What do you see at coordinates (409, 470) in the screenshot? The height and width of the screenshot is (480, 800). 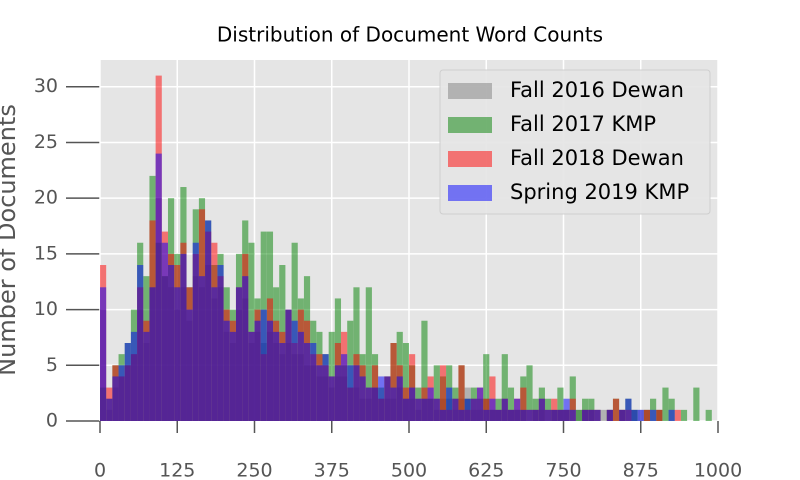 I see `x-tick-label: 500` at bounding box center [409, 470].